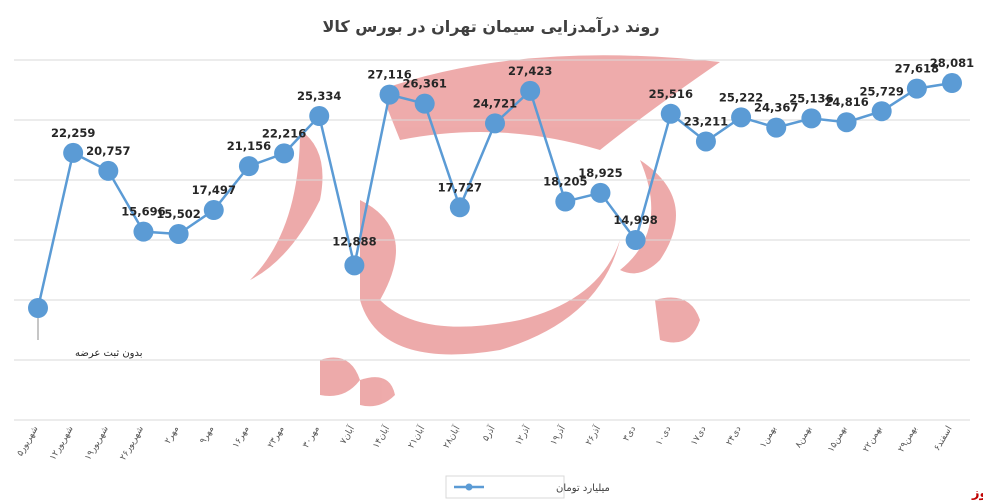  What do you see at coordinates (706, 121) in the screenshot?
I see `data-label: 23,211` at bounding box center [706, 121].